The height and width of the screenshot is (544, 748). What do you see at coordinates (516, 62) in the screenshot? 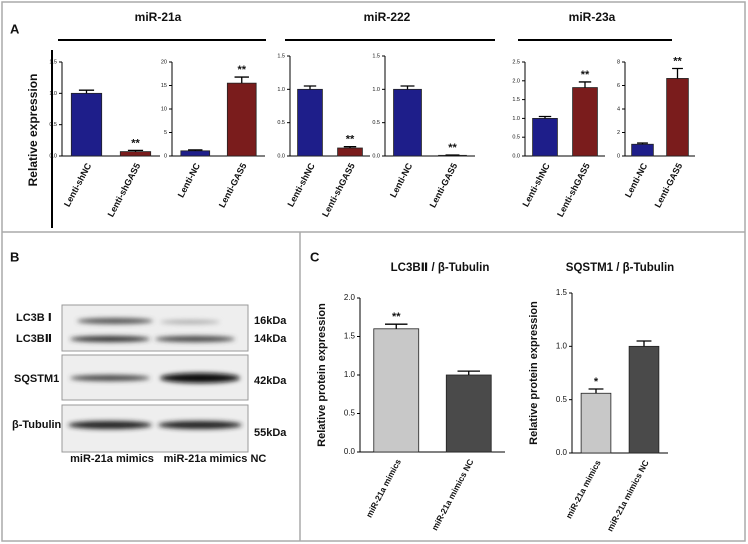
I see `y-tick-label: 2.5` at bounding box center [516, 62].